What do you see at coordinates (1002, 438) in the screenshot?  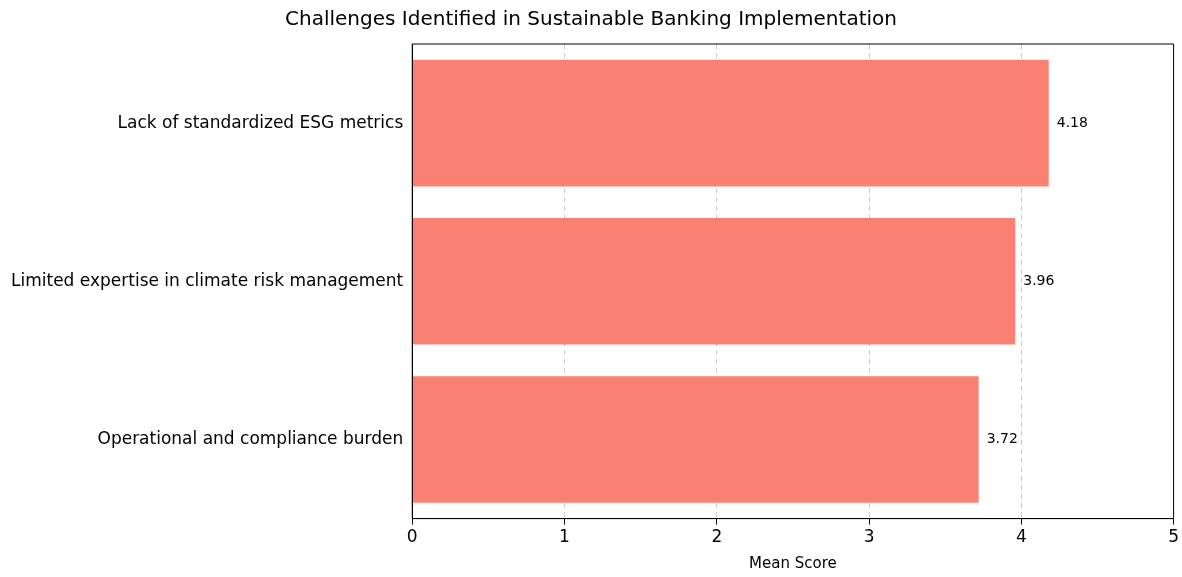 I see `data-label: 3.72` at bounding box center [1002, 438].